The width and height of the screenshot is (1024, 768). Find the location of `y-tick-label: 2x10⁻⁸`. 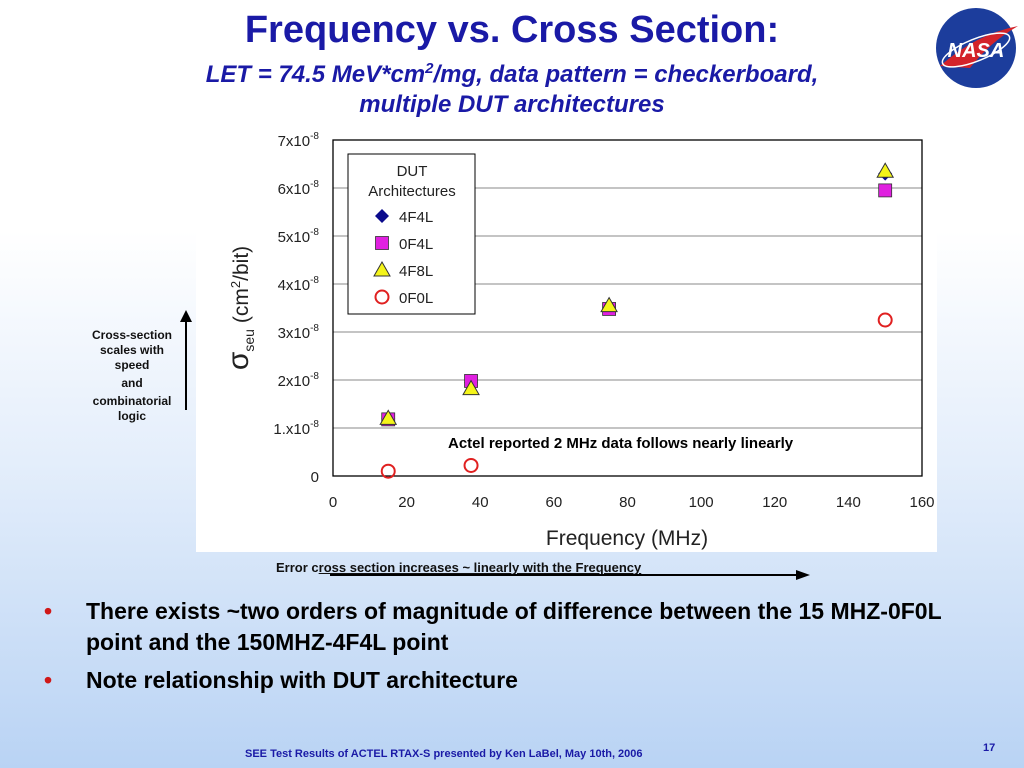

y-tick-label: 2x10⁻⁸ is located at coordinates (299, 380).